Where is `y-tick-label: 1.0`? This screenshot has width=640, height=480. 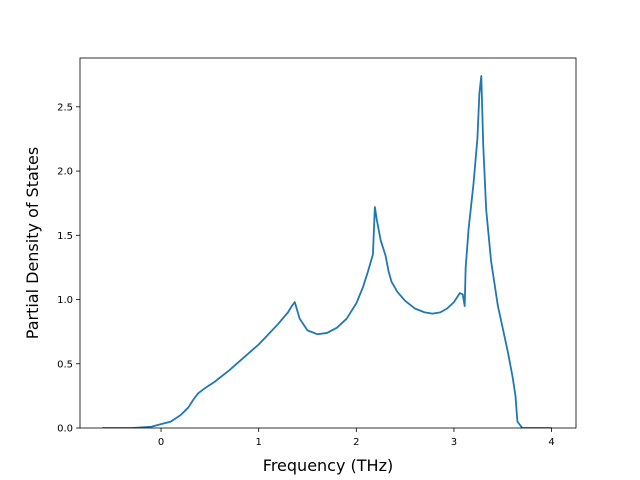
y-tick-label: 1.0 is located at coordinates (65, 300).